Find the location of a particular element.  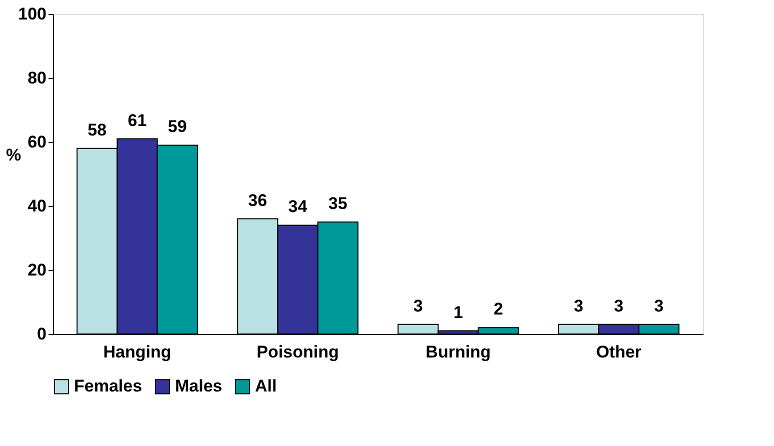

x-tick-label: Hanging is located at coordinates (137, 352).